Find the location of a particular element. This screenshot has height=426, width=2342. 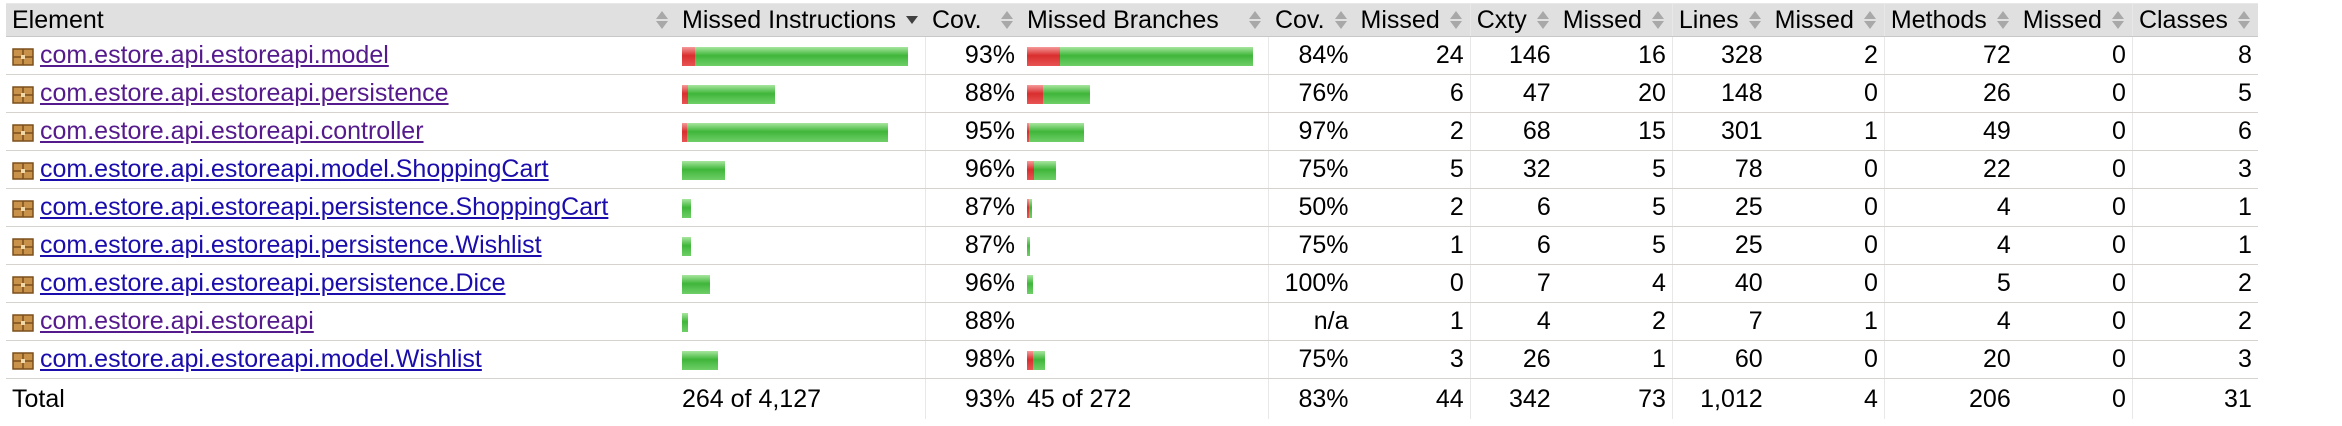

header-branches-coverage: Cov. is located at coordinates (1312, 20).